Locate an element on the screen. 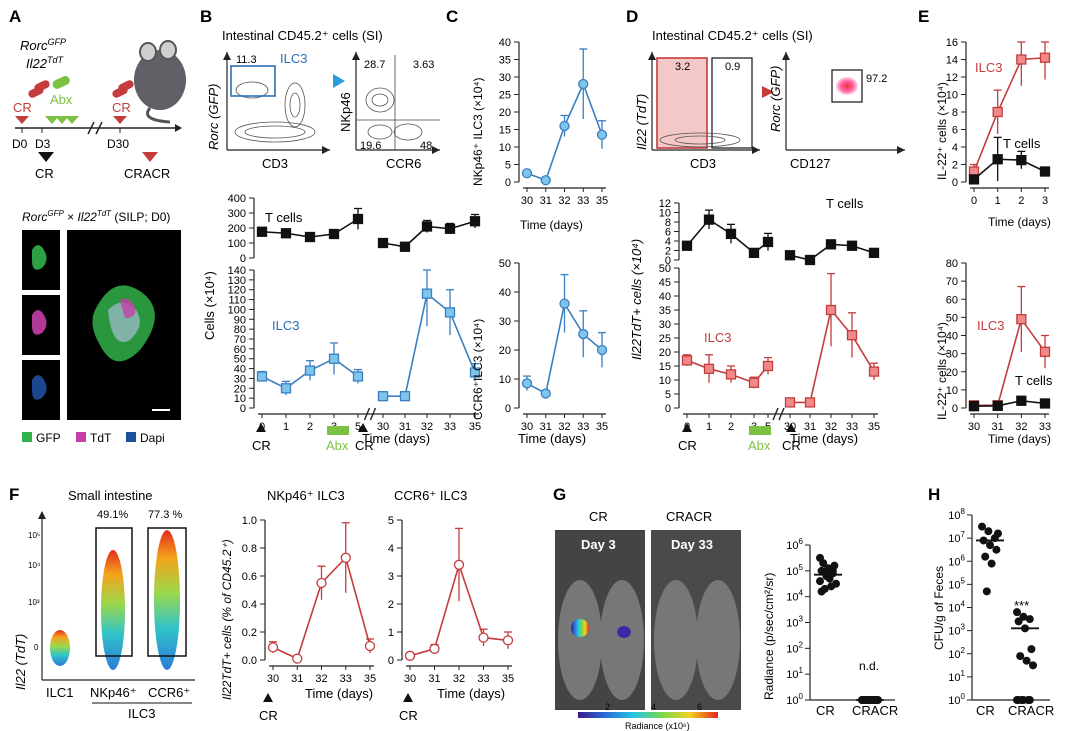 Image resolution: width=1080 pixels, height=731 pixels. y-tick-label: 30 is located at coordinates (505, 78).